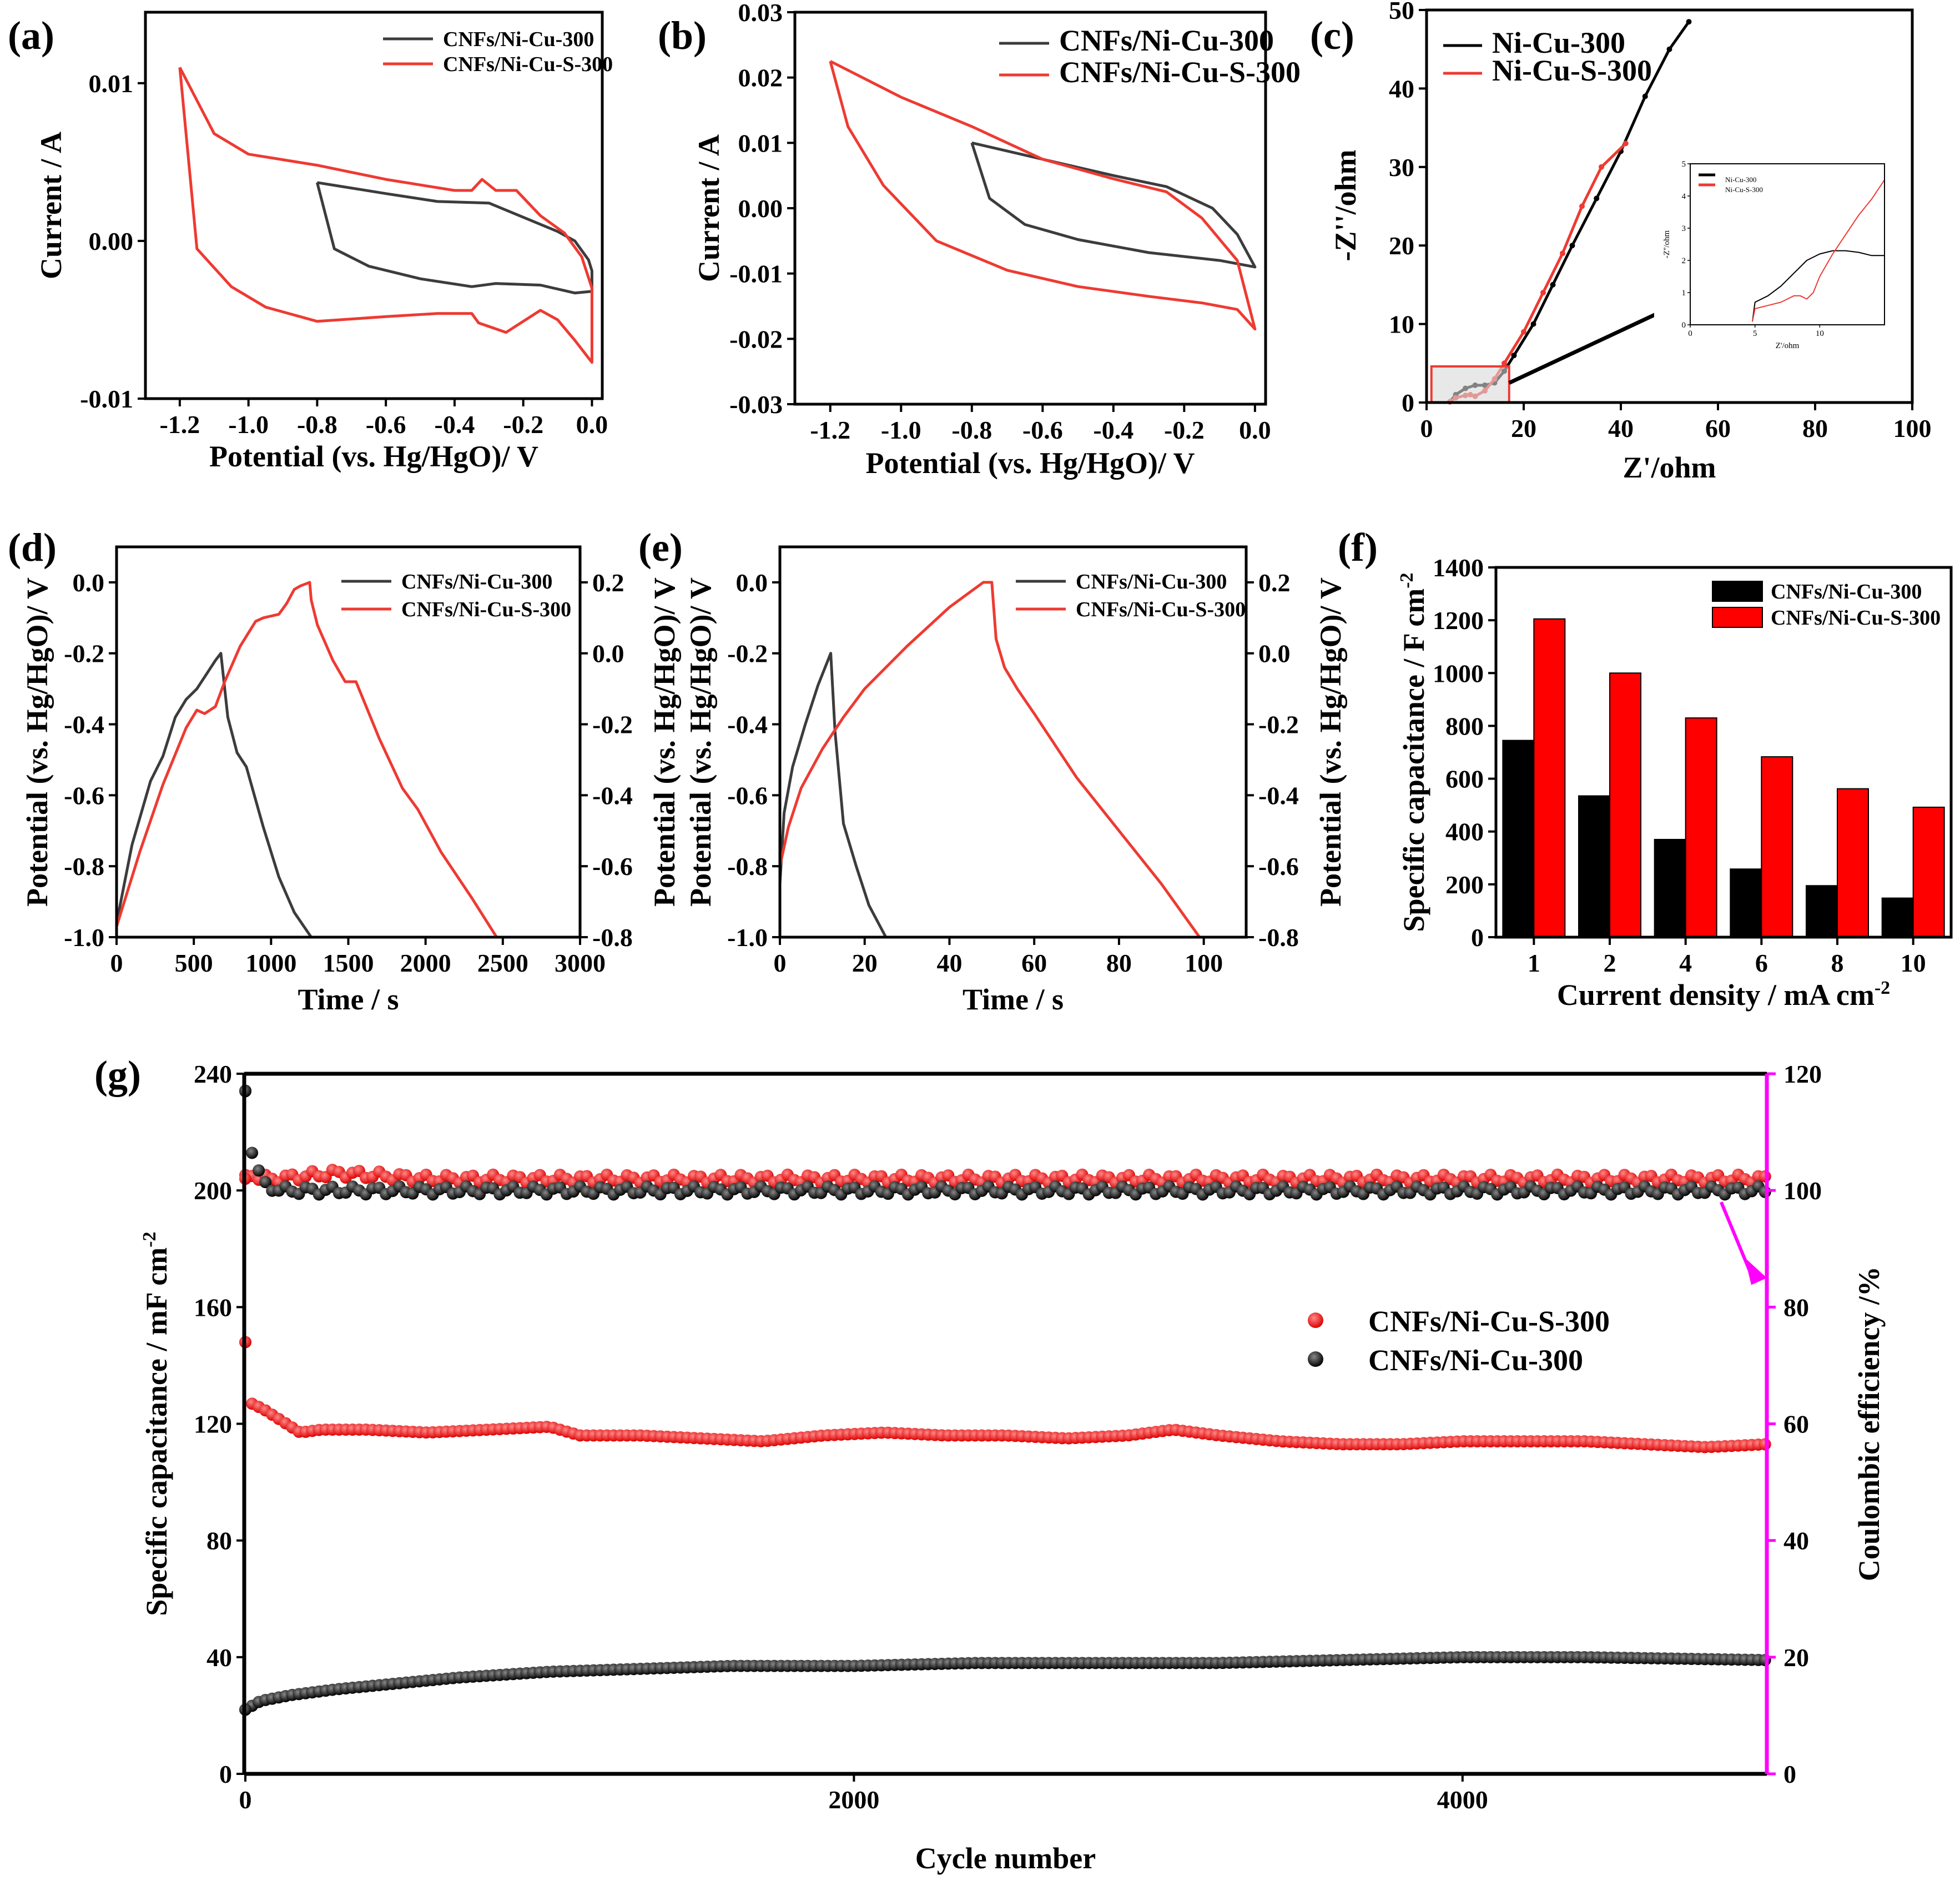  What do you see at coordinates (1005, 1859) in the screenshot?
I see `panel-g-xlabel: Cycle number` at bounding box center [1005, 1859].